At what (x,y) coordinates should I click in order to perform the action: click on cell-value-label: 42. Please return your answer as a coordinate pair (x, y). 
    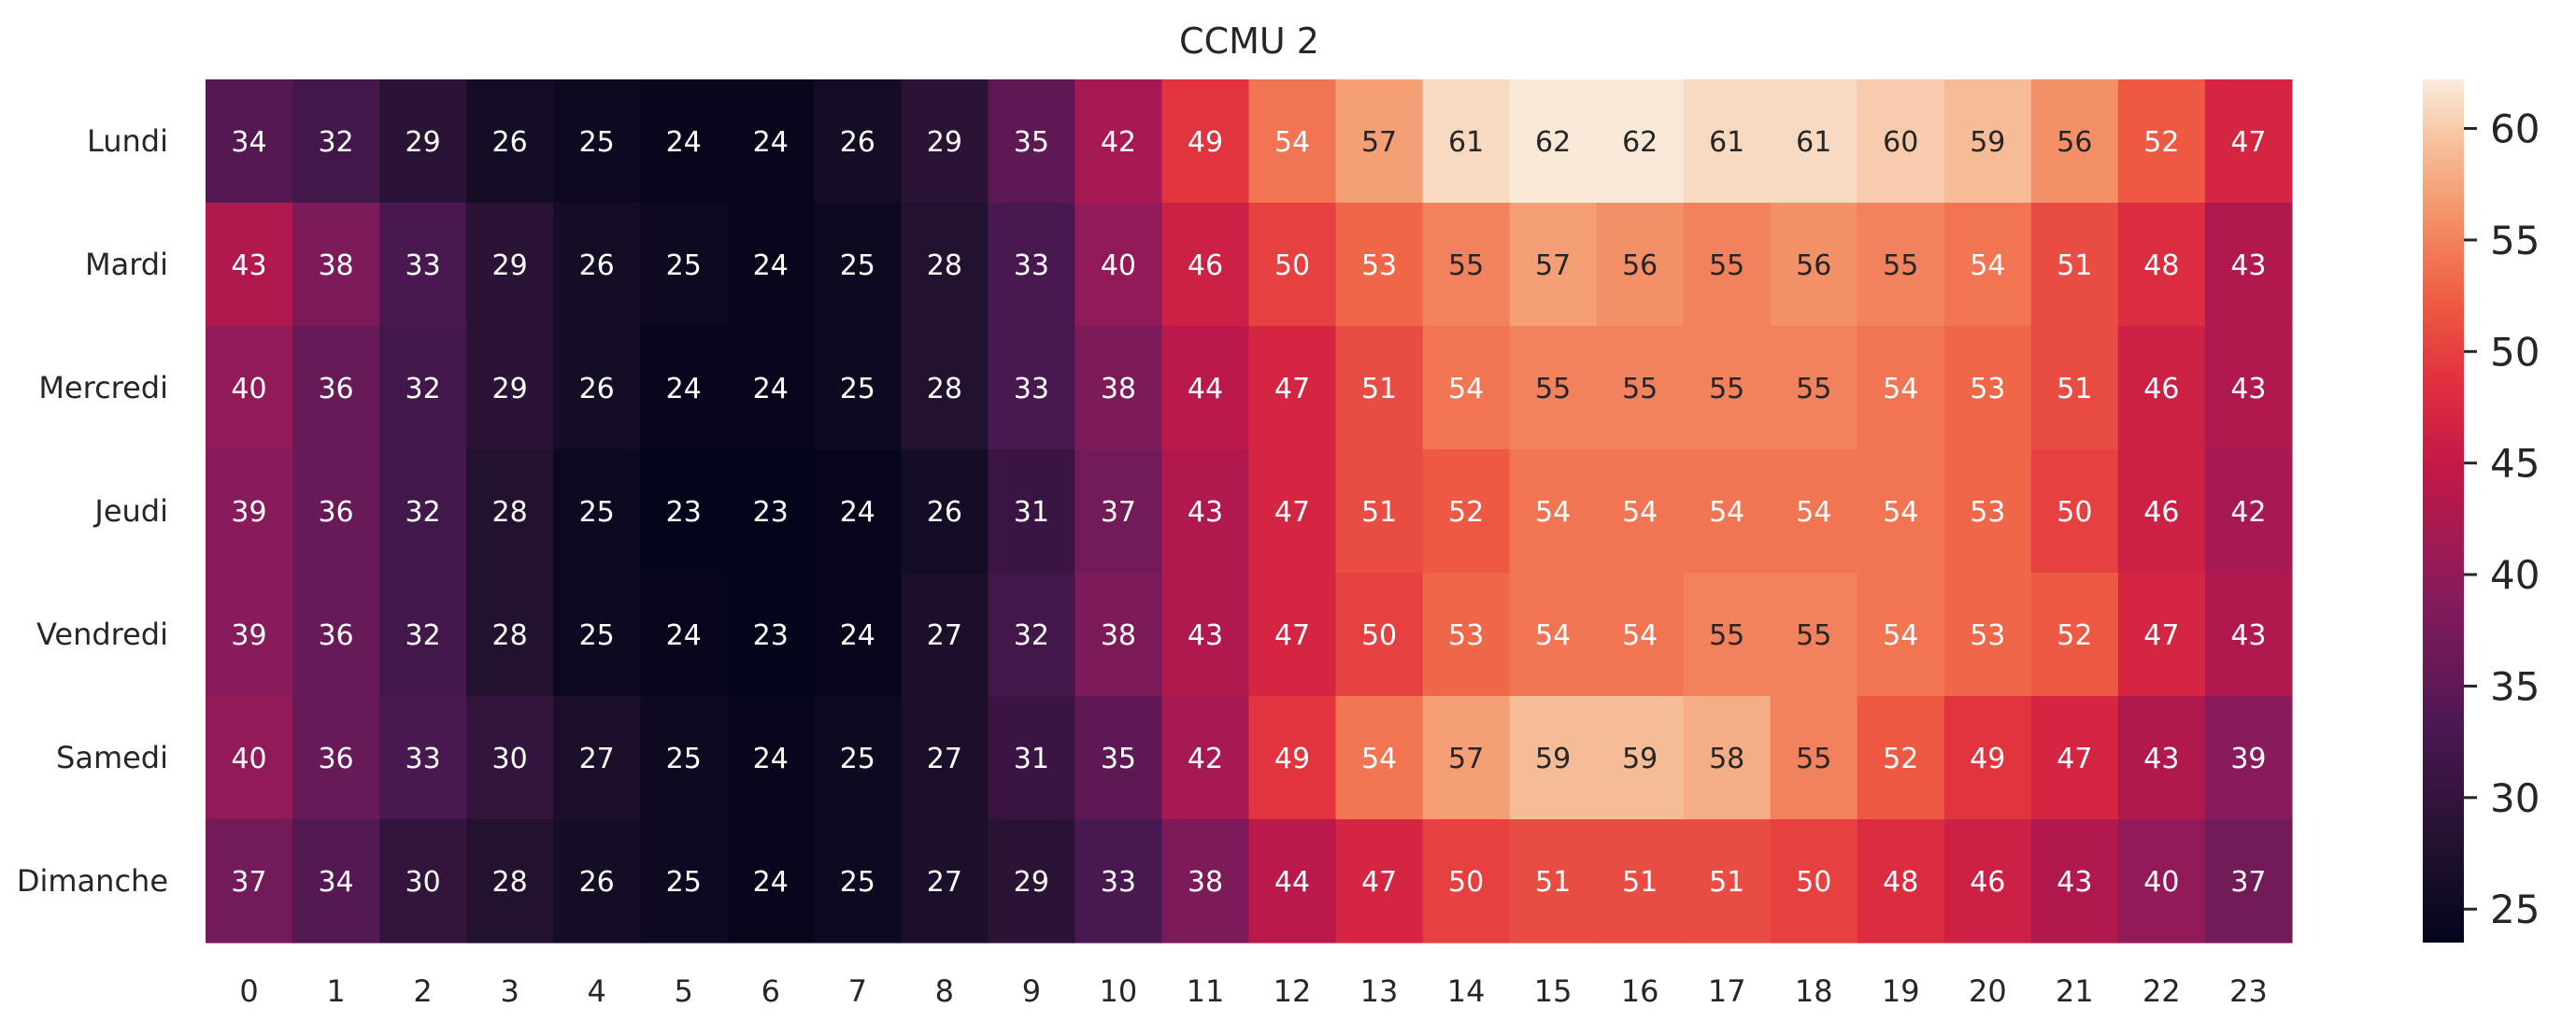
    Looking at the image, I should click on (1206, 759).